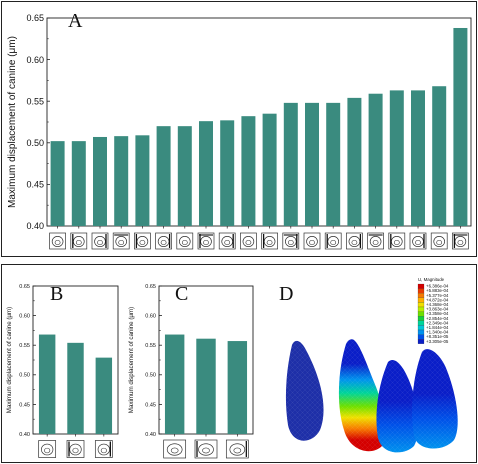 The height and width of the screenshot is (464, 478). What do you see at coordinates (437, 322) in the screenshot?
I see `legend-level: +2.349e-04` at bounding box center [437, 322].